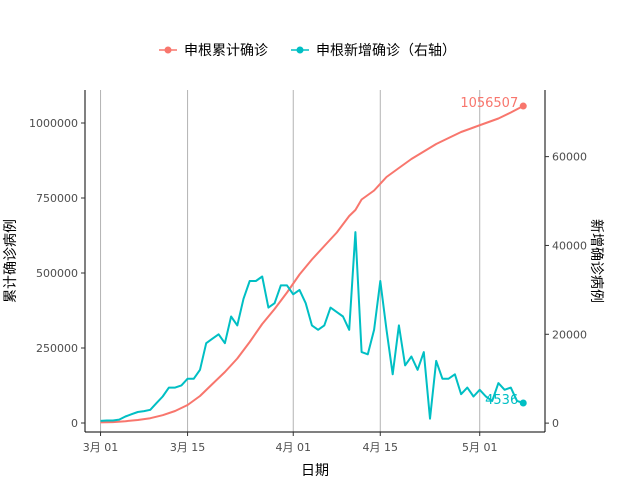 This screenshot has width=640, height=480. What do you see at coordinates (226, 51) in the screenshot?
I see `legend-label-cumulative: 申根累计确诊` at bounding box center [226, 51].